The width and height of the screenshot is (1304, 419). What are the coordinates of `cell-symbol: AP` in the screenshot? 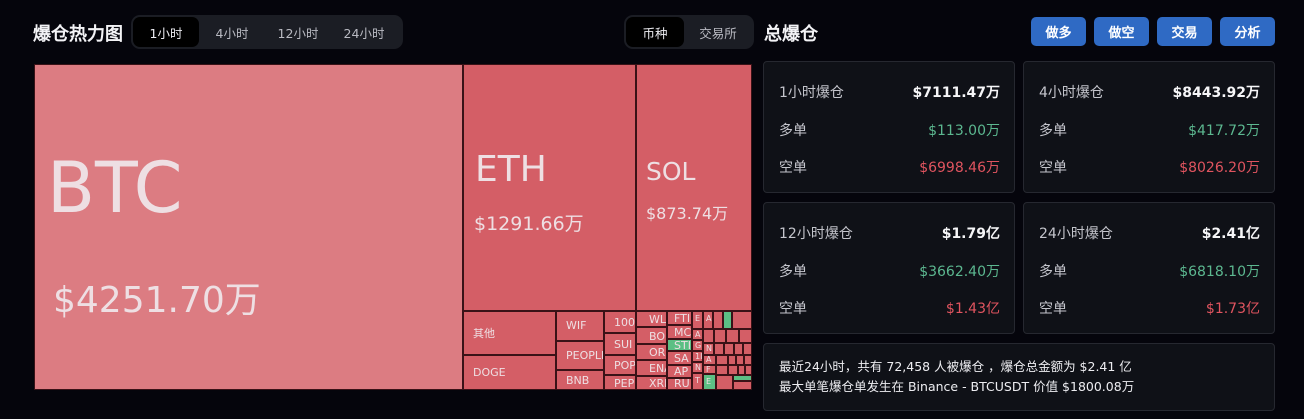 It's located at (681, 371).